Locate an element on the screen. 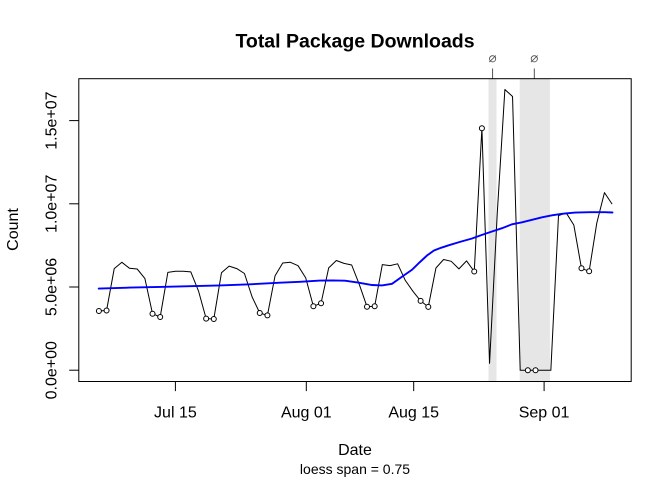 The height and width of the screenshot is (480, 672). svg-text: Aug 01 is located at coordinates (306, 413).